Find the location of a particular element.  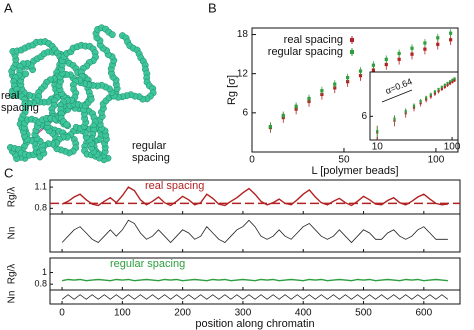

panel-label: B is located at coordinates (212, 7).